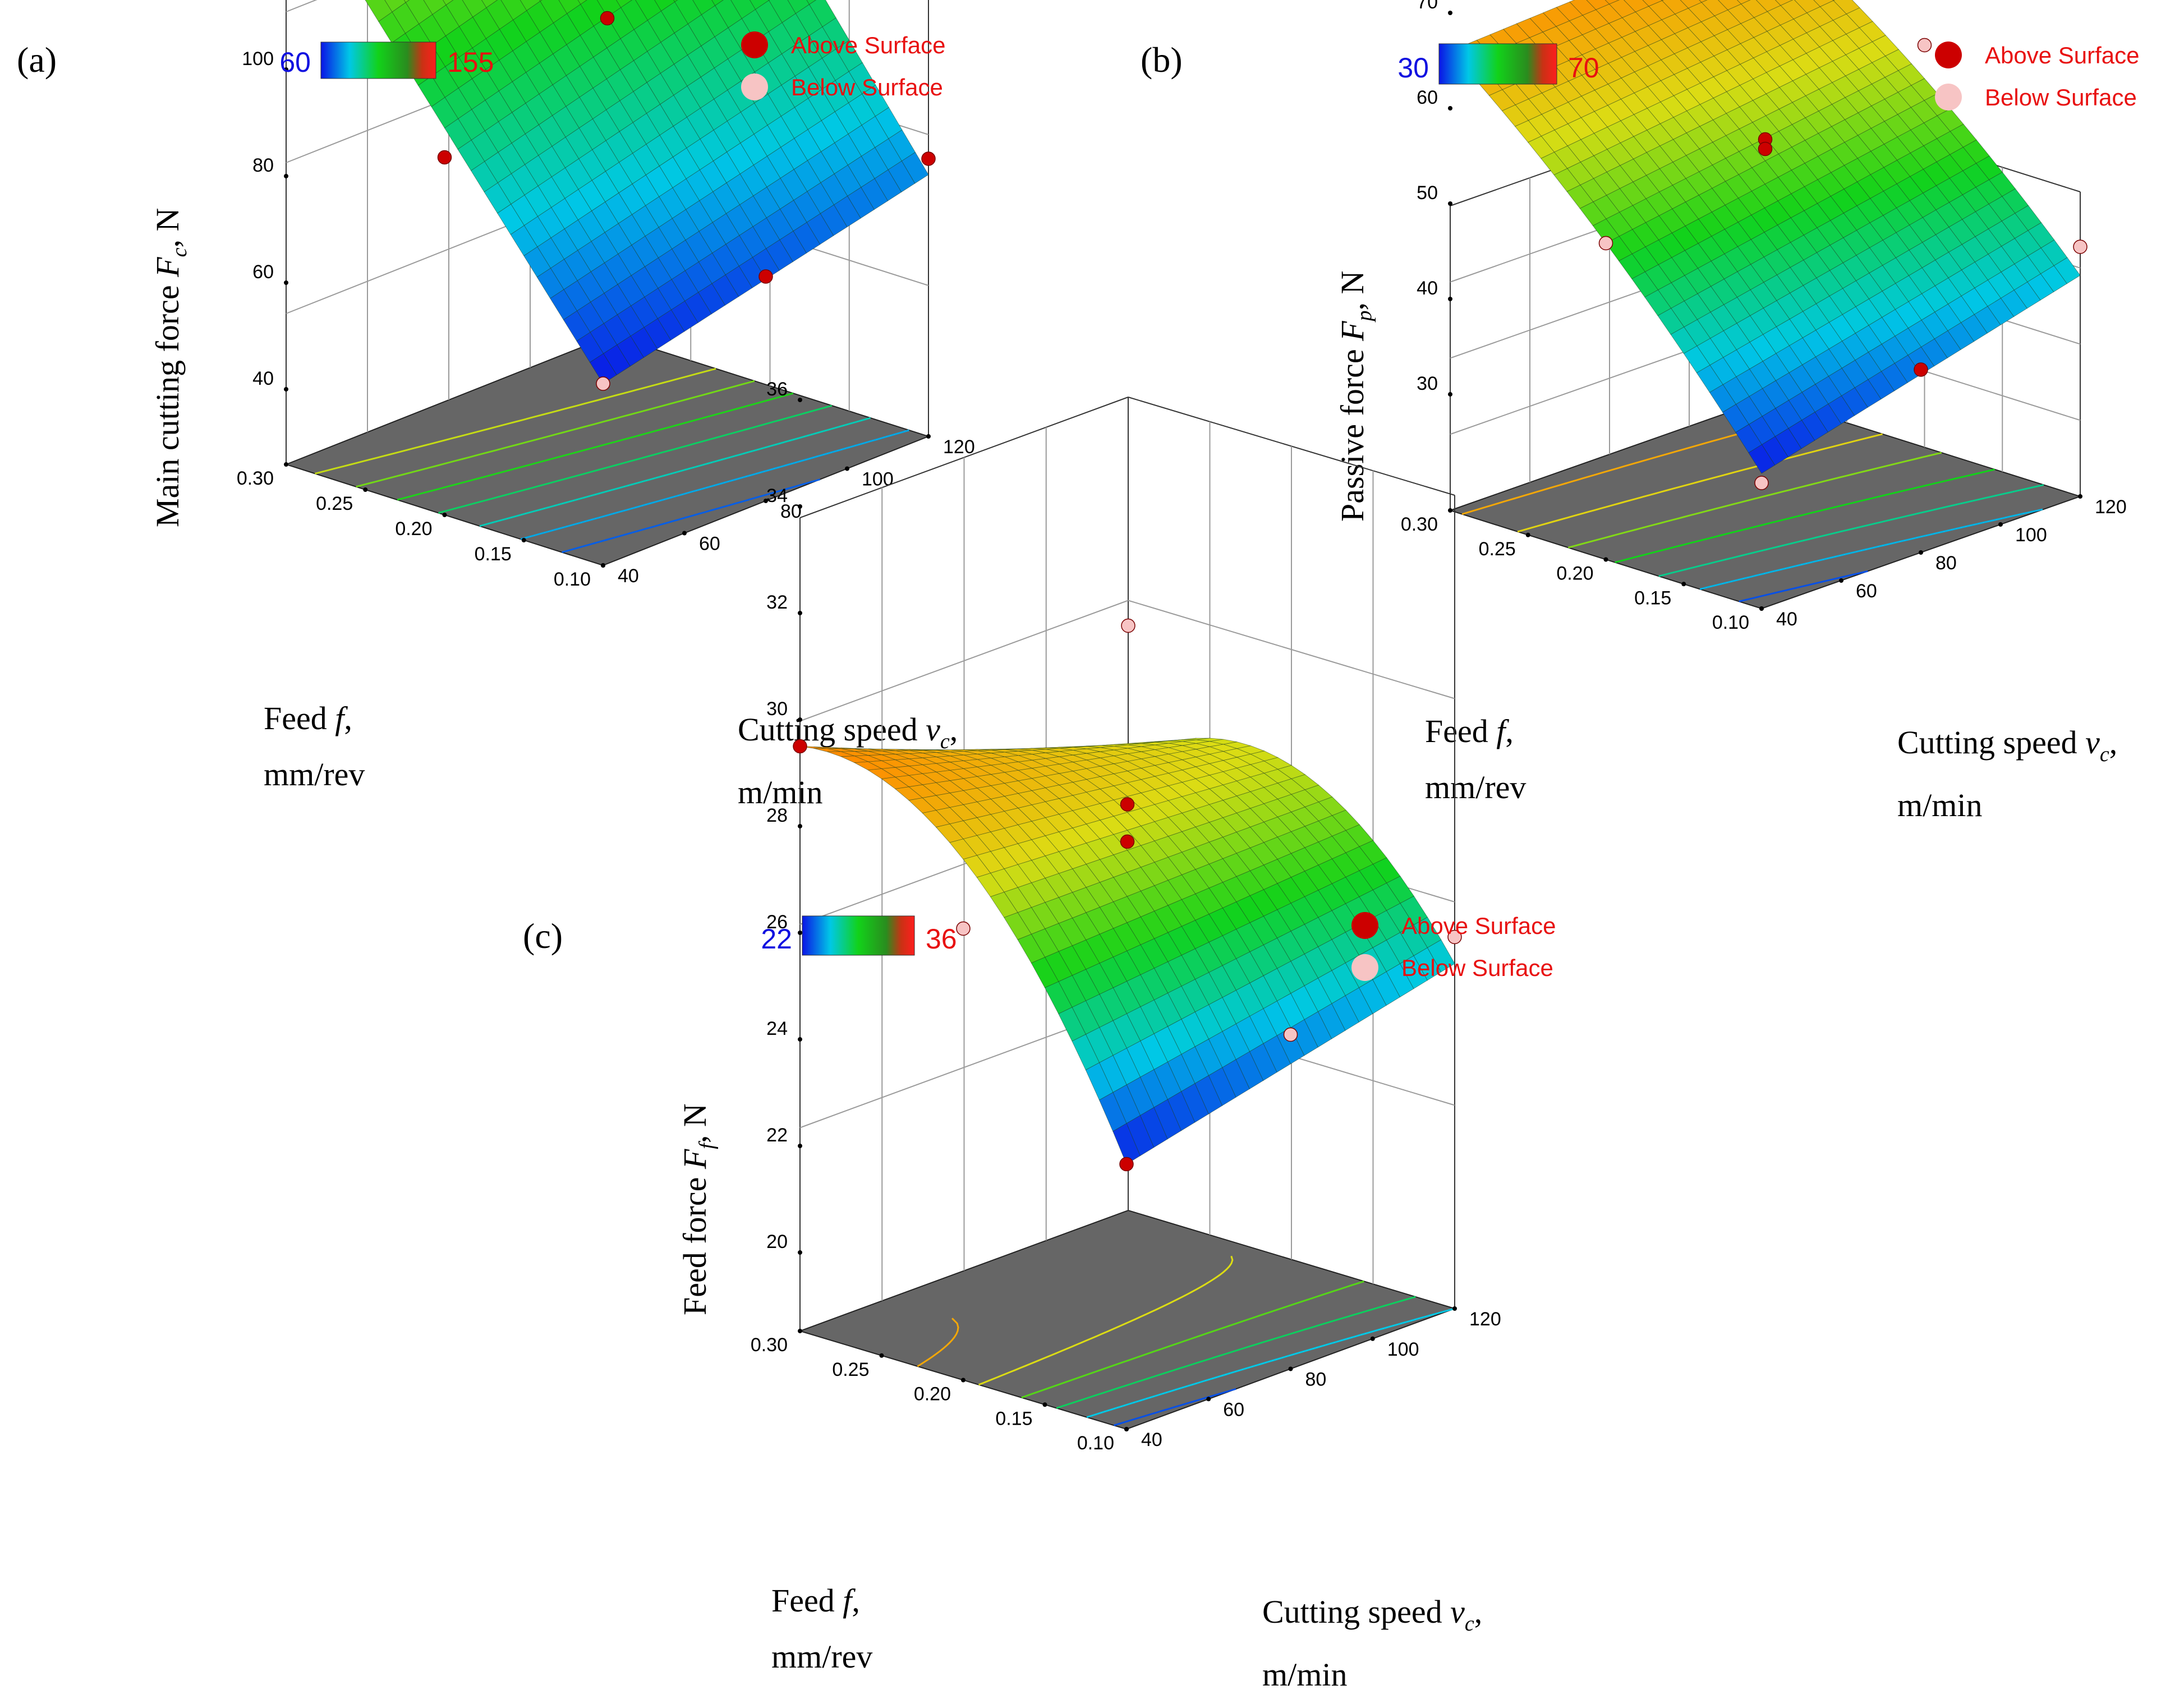 This screenshot has height=1704, width=2184. I want to click on colorbar-min-label: 30, so click(1413, 68).